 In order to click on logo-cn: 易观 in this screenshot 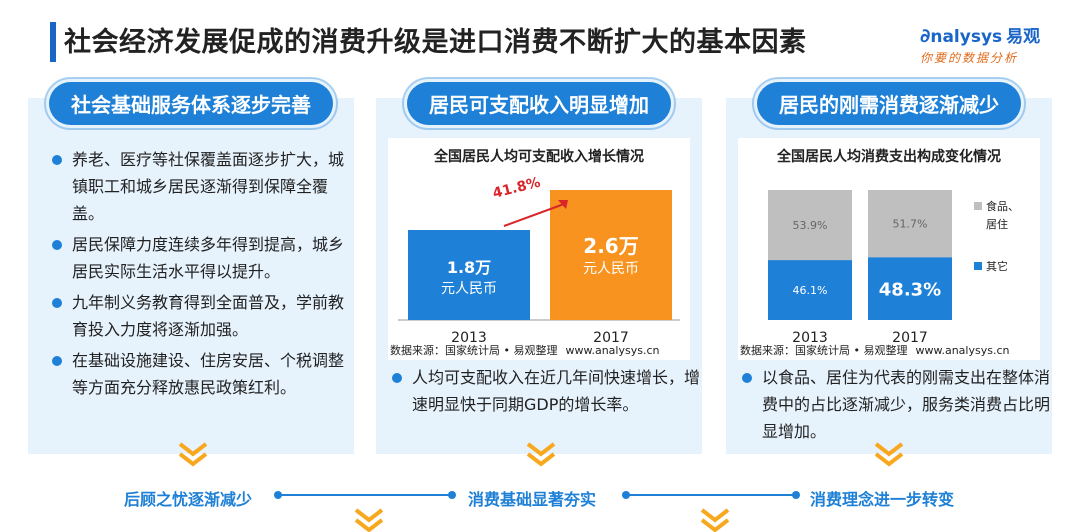, I will do `click(1023, 37)`.